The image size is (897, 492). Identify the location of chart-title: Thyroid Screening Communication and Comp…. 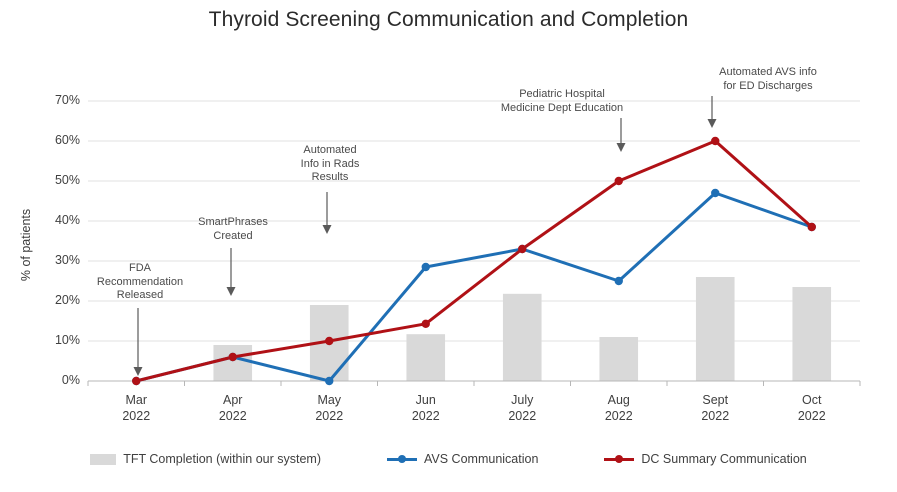
(448, 19).